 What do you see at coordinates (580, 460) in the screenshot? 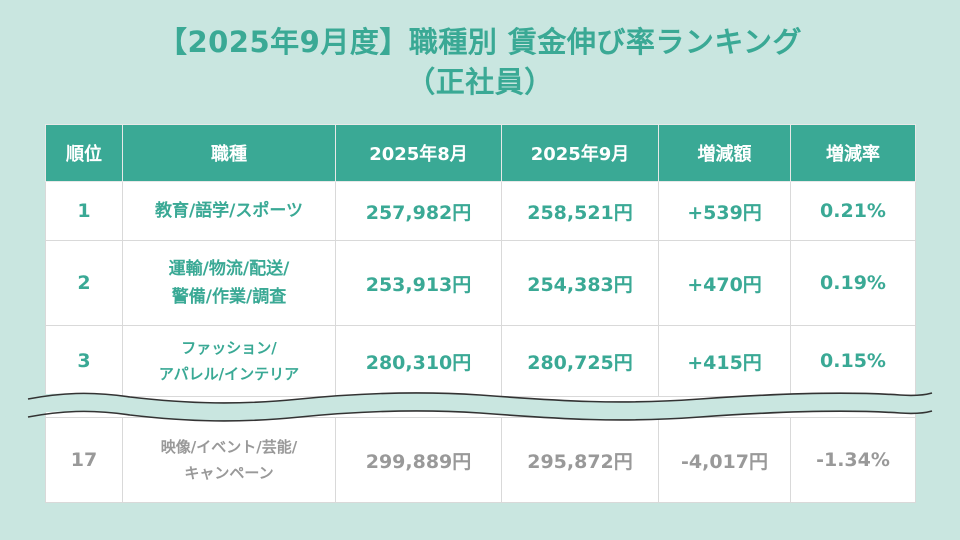
I see `sep-cell: 295,872円` at bounding box center [580, 460].